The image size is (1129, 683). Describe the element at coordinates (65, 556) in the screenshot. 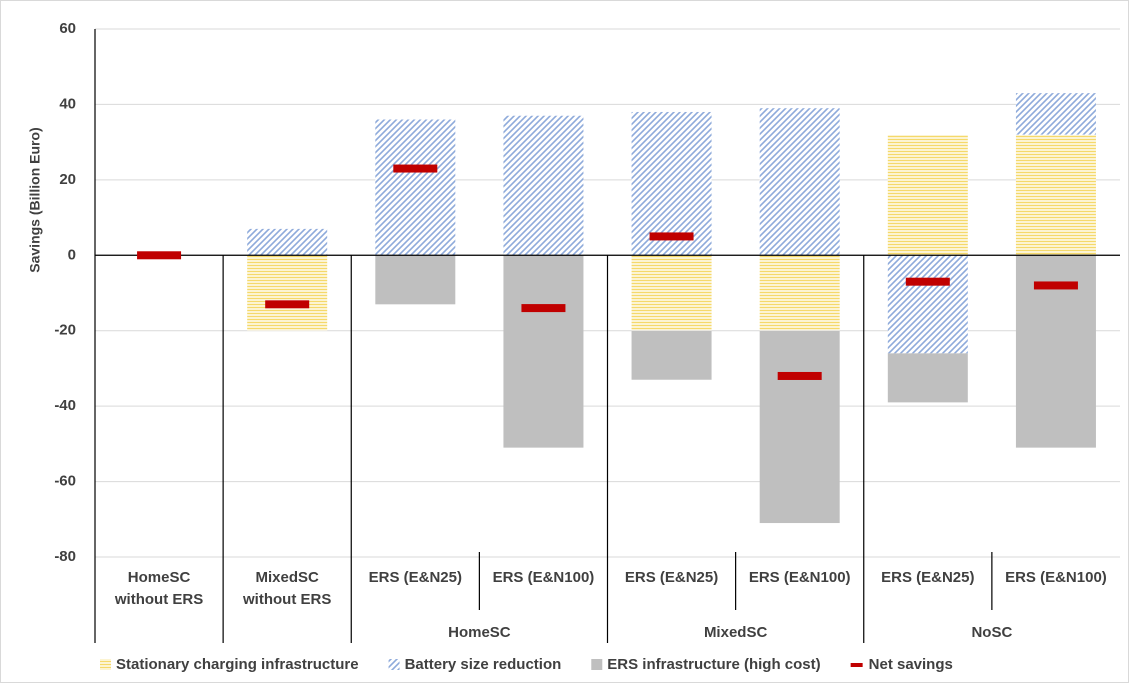

I see `y-tick-label: -80` at that location.